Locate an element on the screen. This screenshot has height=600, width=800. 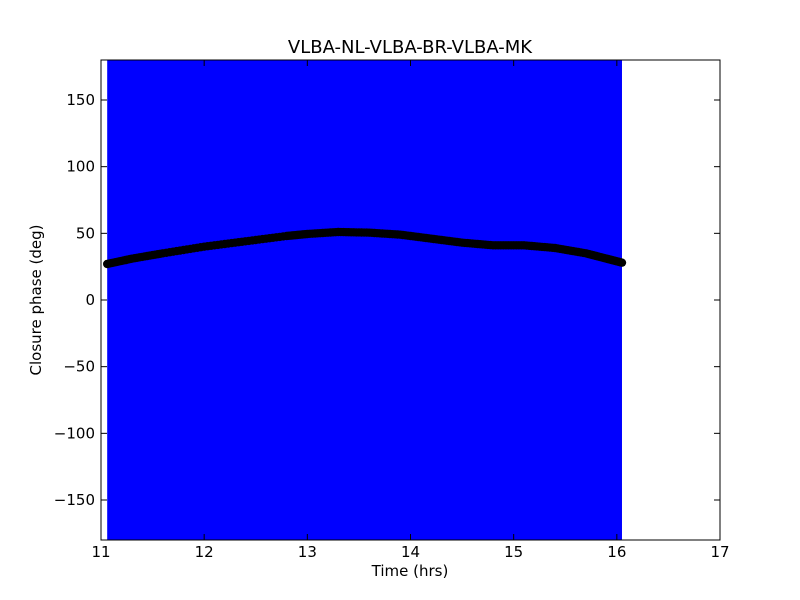
y-tick-label: 50 is located at coordinates (85, 233).